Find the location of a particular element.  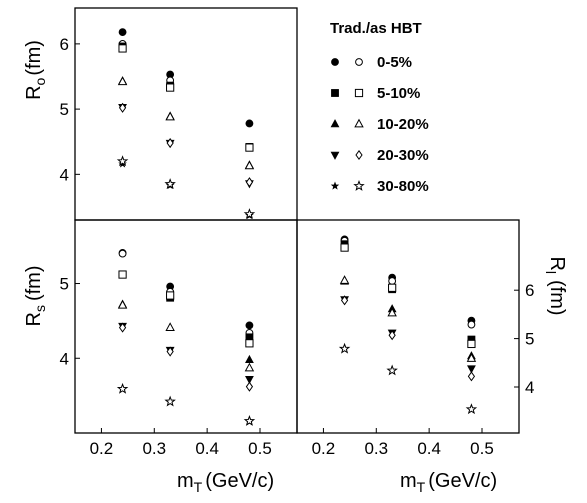

rl-y-tick-label: 6 is located at coordinates (529, 290).